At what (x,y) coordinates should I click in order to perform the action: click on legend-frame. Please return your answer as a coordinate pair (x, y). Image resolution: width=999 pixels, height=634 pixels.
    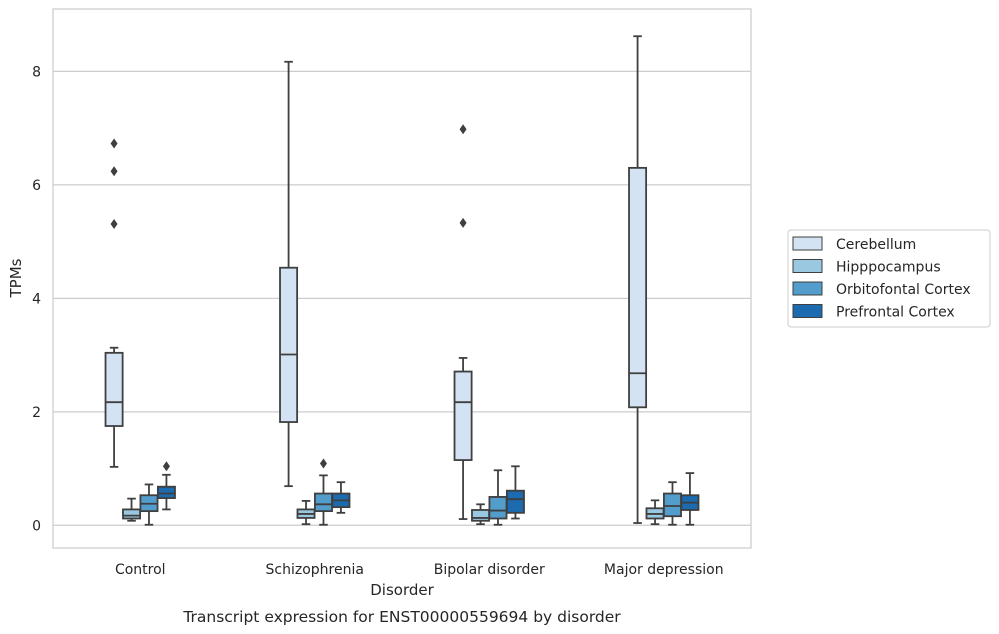
    Looking at the image, I should click on (889, 278).